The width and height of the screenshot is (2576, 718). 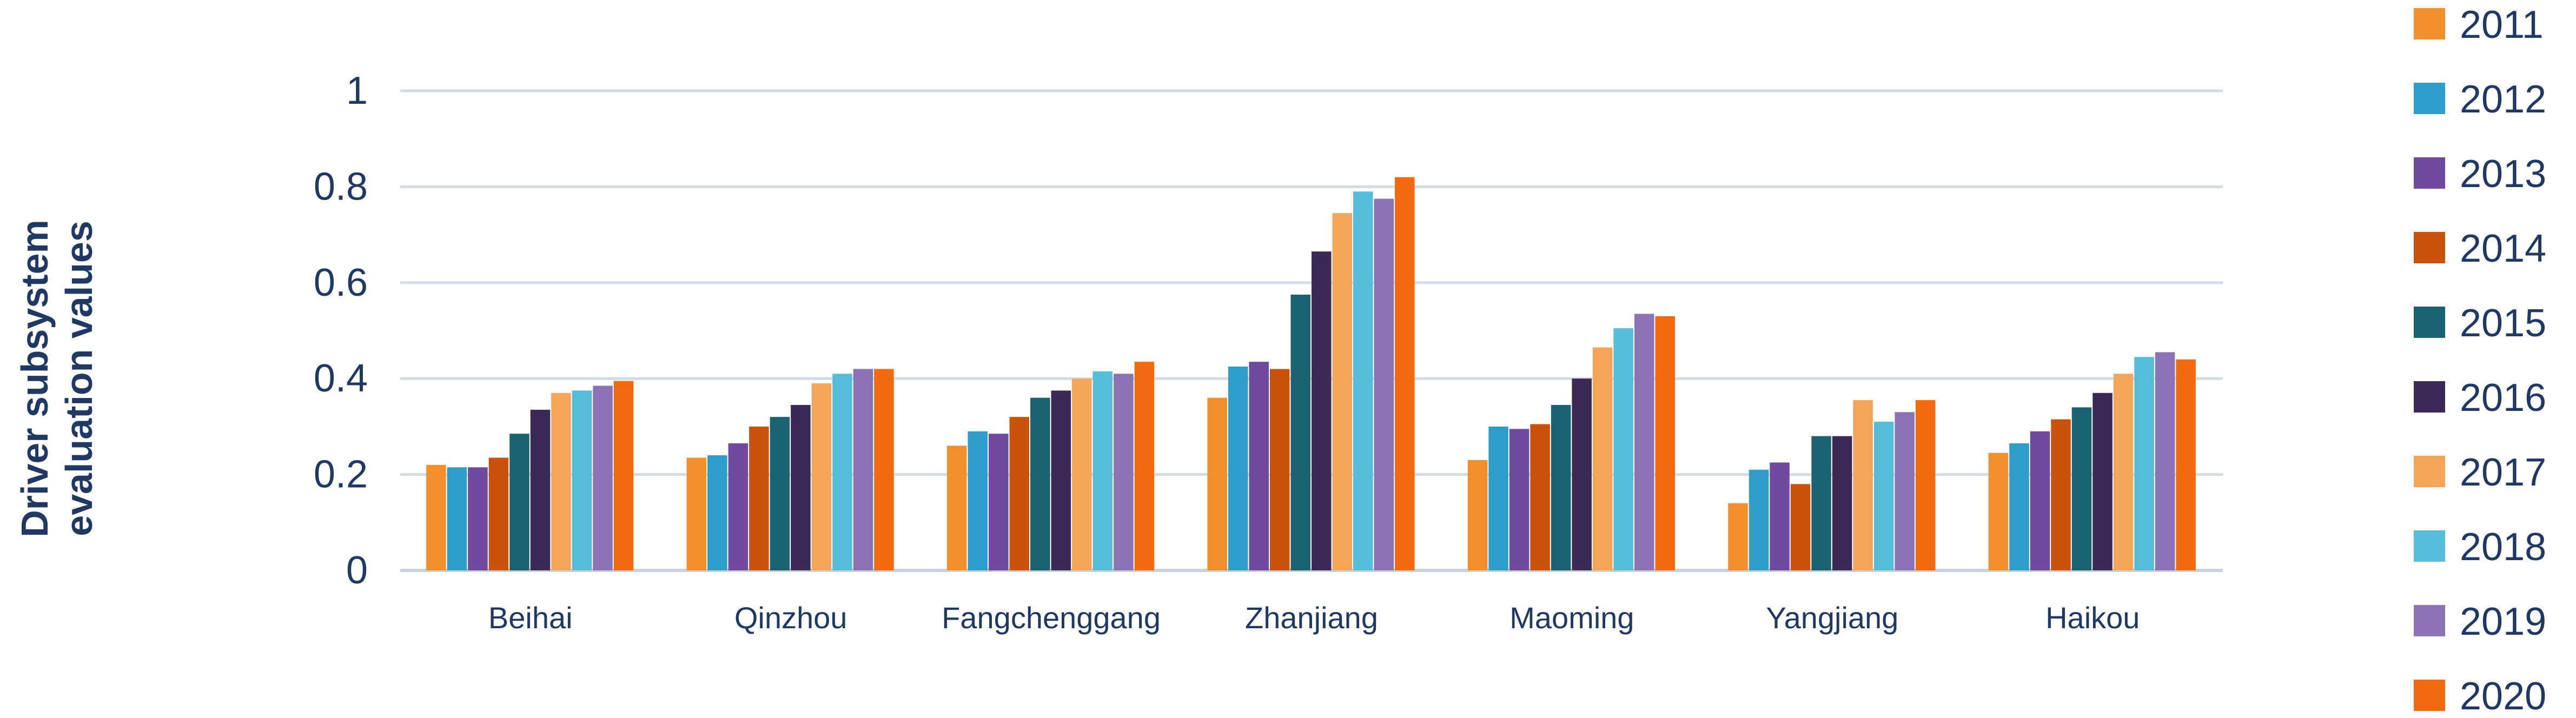 I want to click on x-tick-label: Fangchenggang, so click(x=1052, y=618).